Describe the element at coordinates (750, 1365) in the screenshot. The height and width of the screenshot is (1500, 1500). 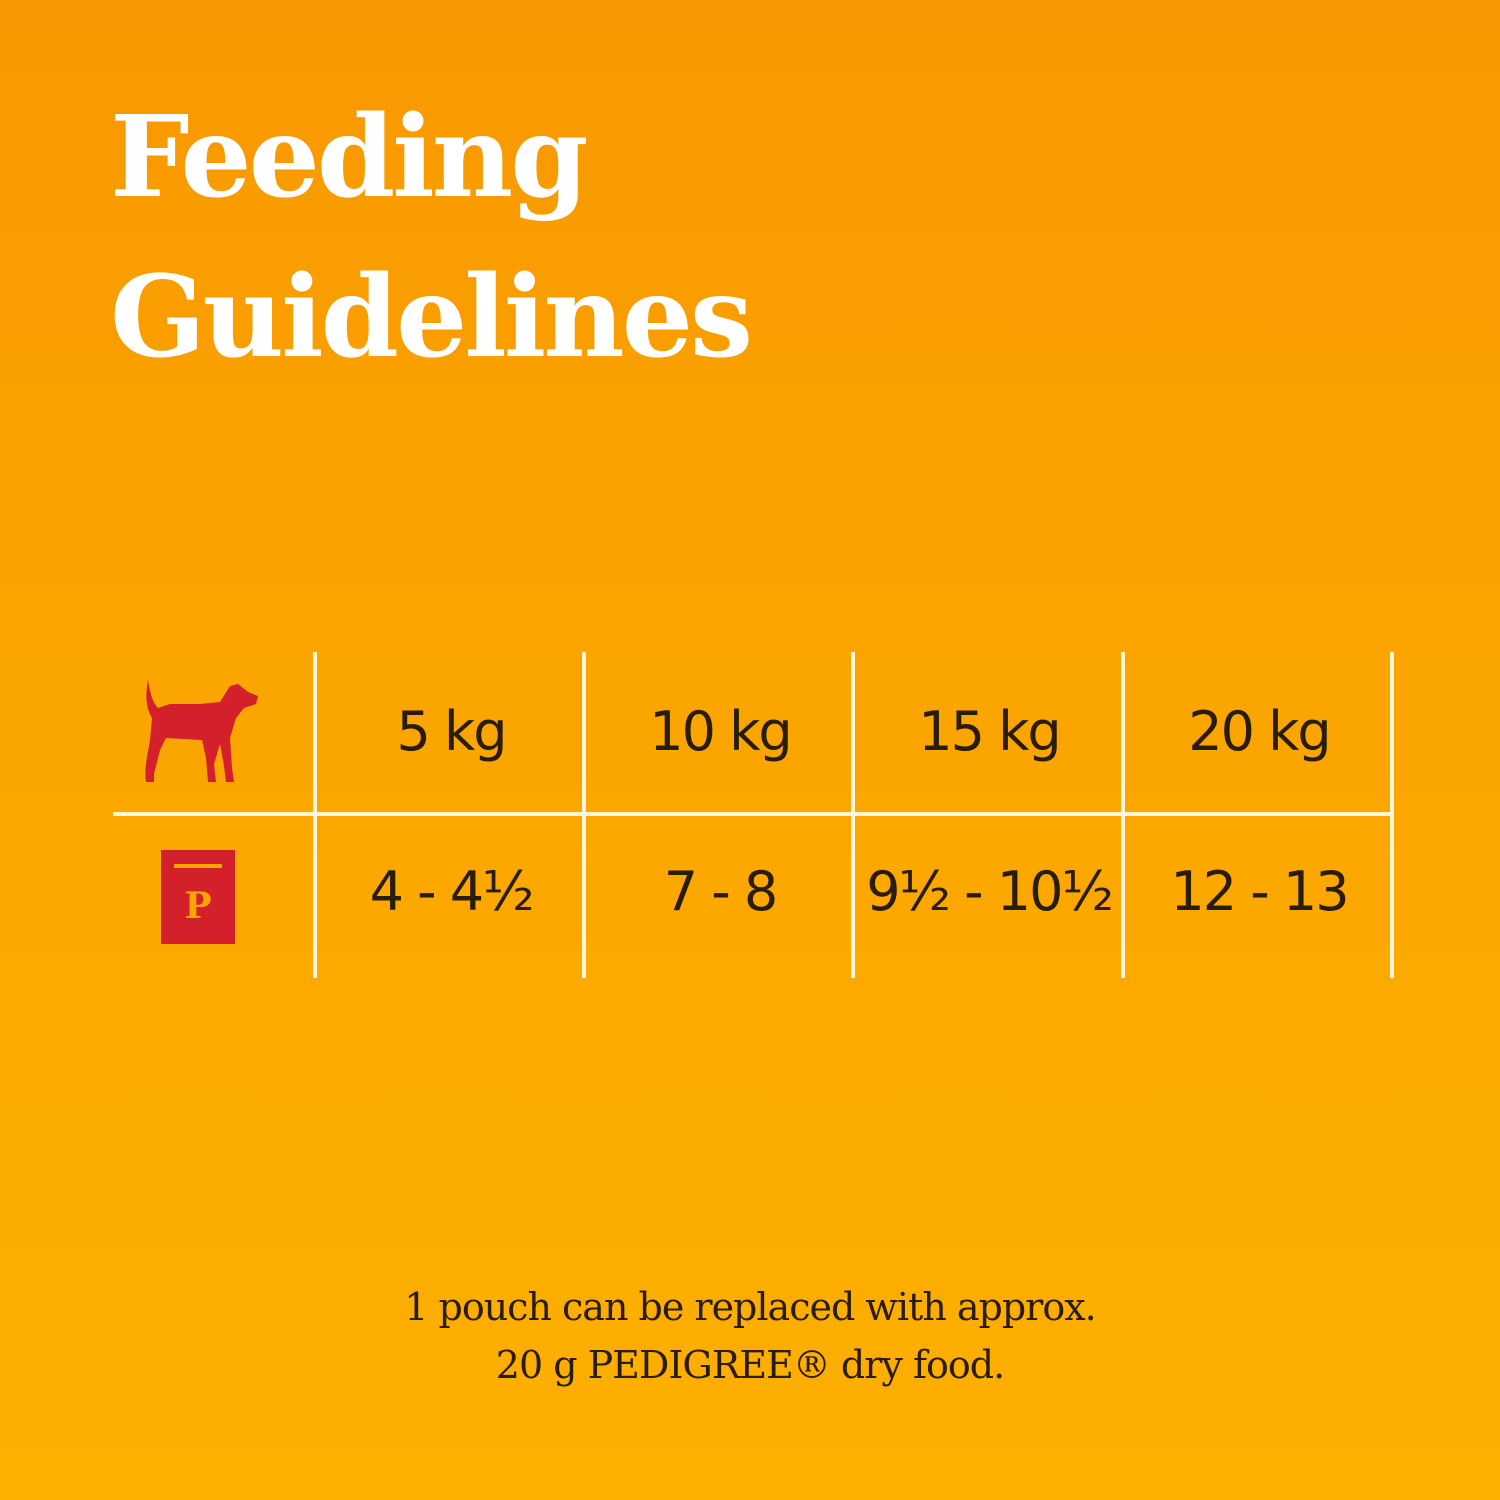
I see `note-line-2: 20 g PEDIGREE® dry food.` at that location.